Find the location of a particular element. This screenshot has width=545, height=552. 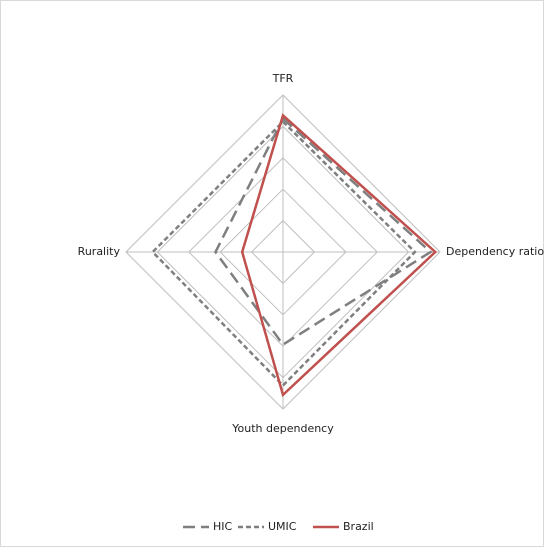

axis-label: Dependency ratio is located at coordinates (495, 251).